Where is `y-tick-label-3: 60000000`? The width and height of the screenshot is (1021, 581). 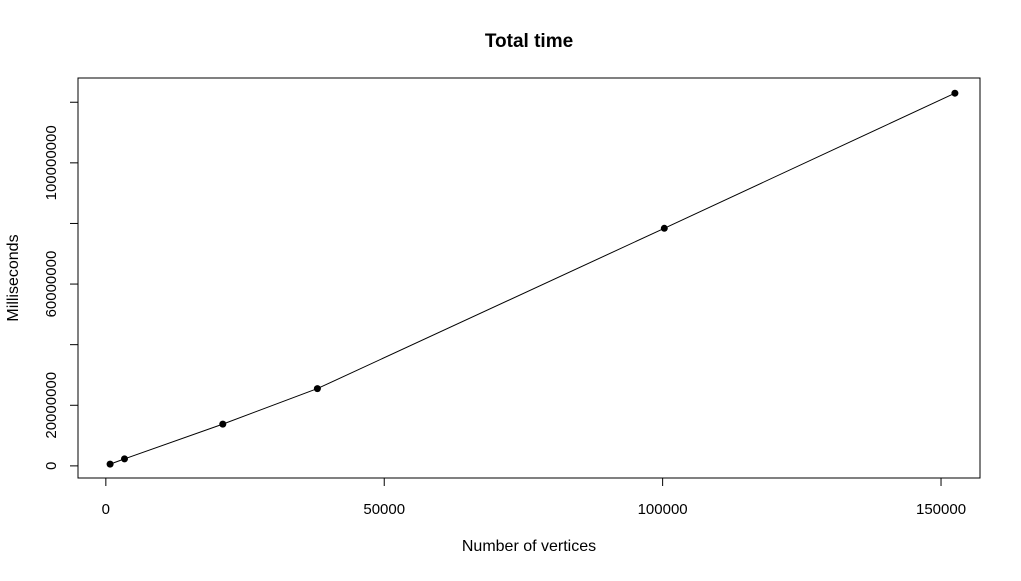 y-tick-label-3: 60000000 is located at coordinates (51, 284).